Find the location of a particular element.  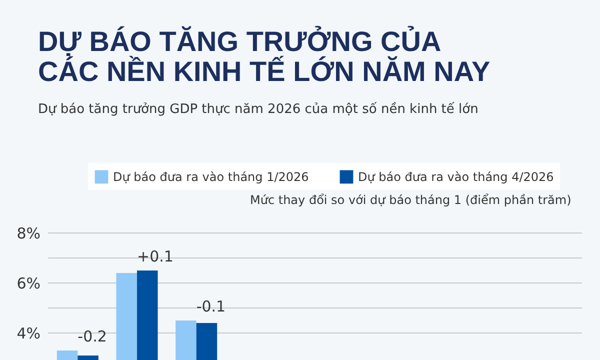

y-tick-label: 6% is located at coordinates (28, 283).